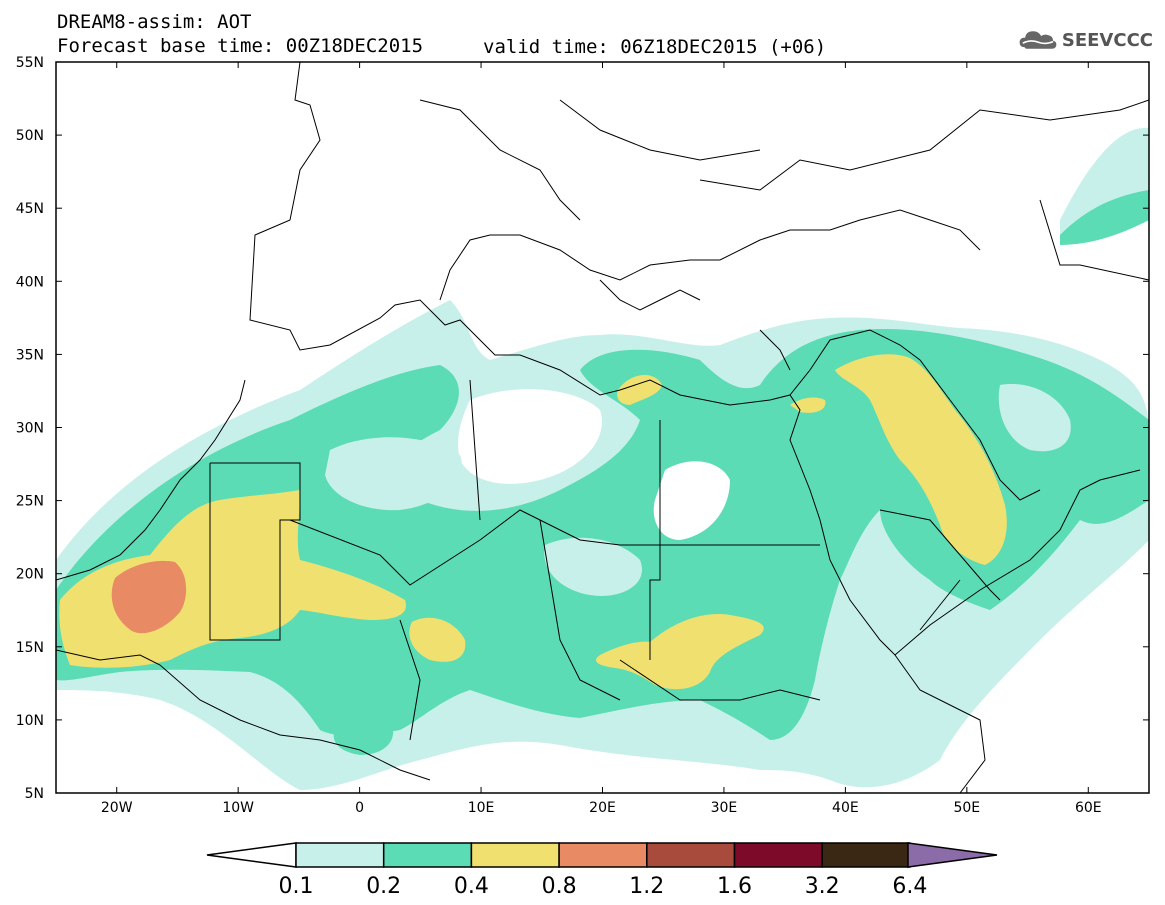 This screenshot has height=905, width=1165. I want to click on cloud-icon, so click(1038, 40).